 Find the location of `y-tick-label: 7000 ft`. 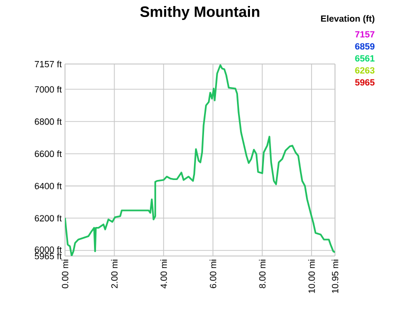

y-tick-label: 7000 ft is located at coordinates (48, 89).